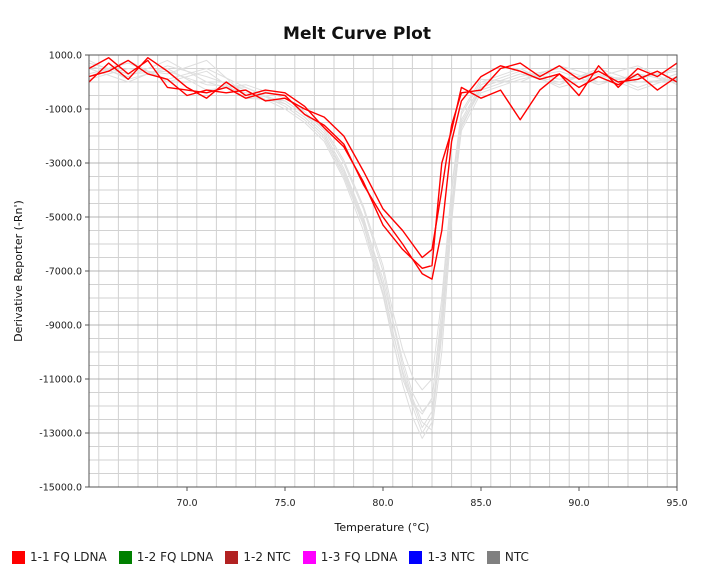  What do you see at coordinates (480, 503) in the screenshot?
I see `x-tick-label: 85.0` at bounding box center [480, 503].